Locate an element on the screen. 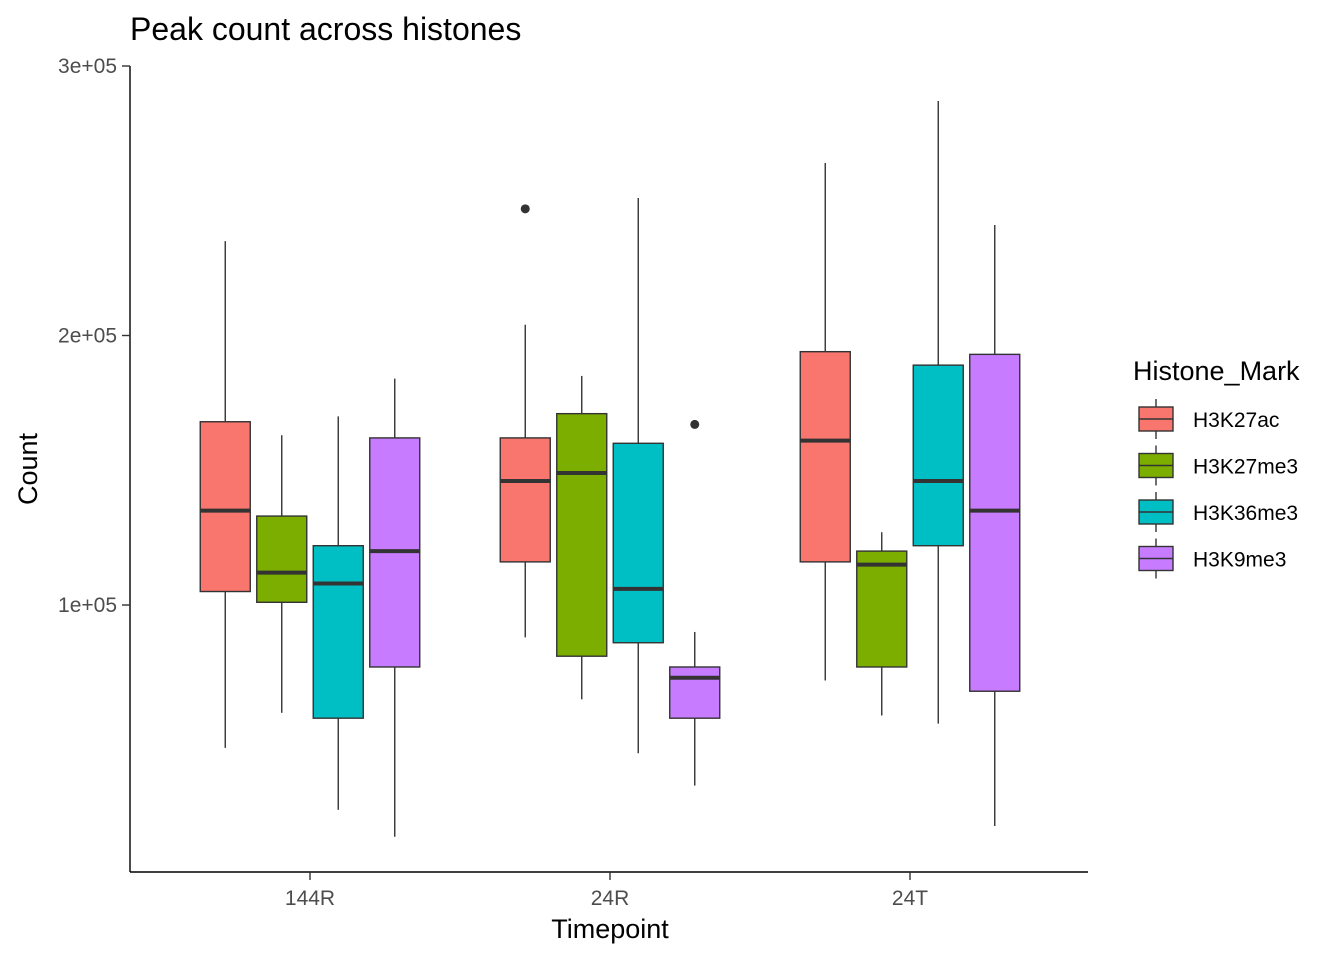 The image size is (1344, 960). box-H3K9me3-24T is located at coordinates (995, 525).